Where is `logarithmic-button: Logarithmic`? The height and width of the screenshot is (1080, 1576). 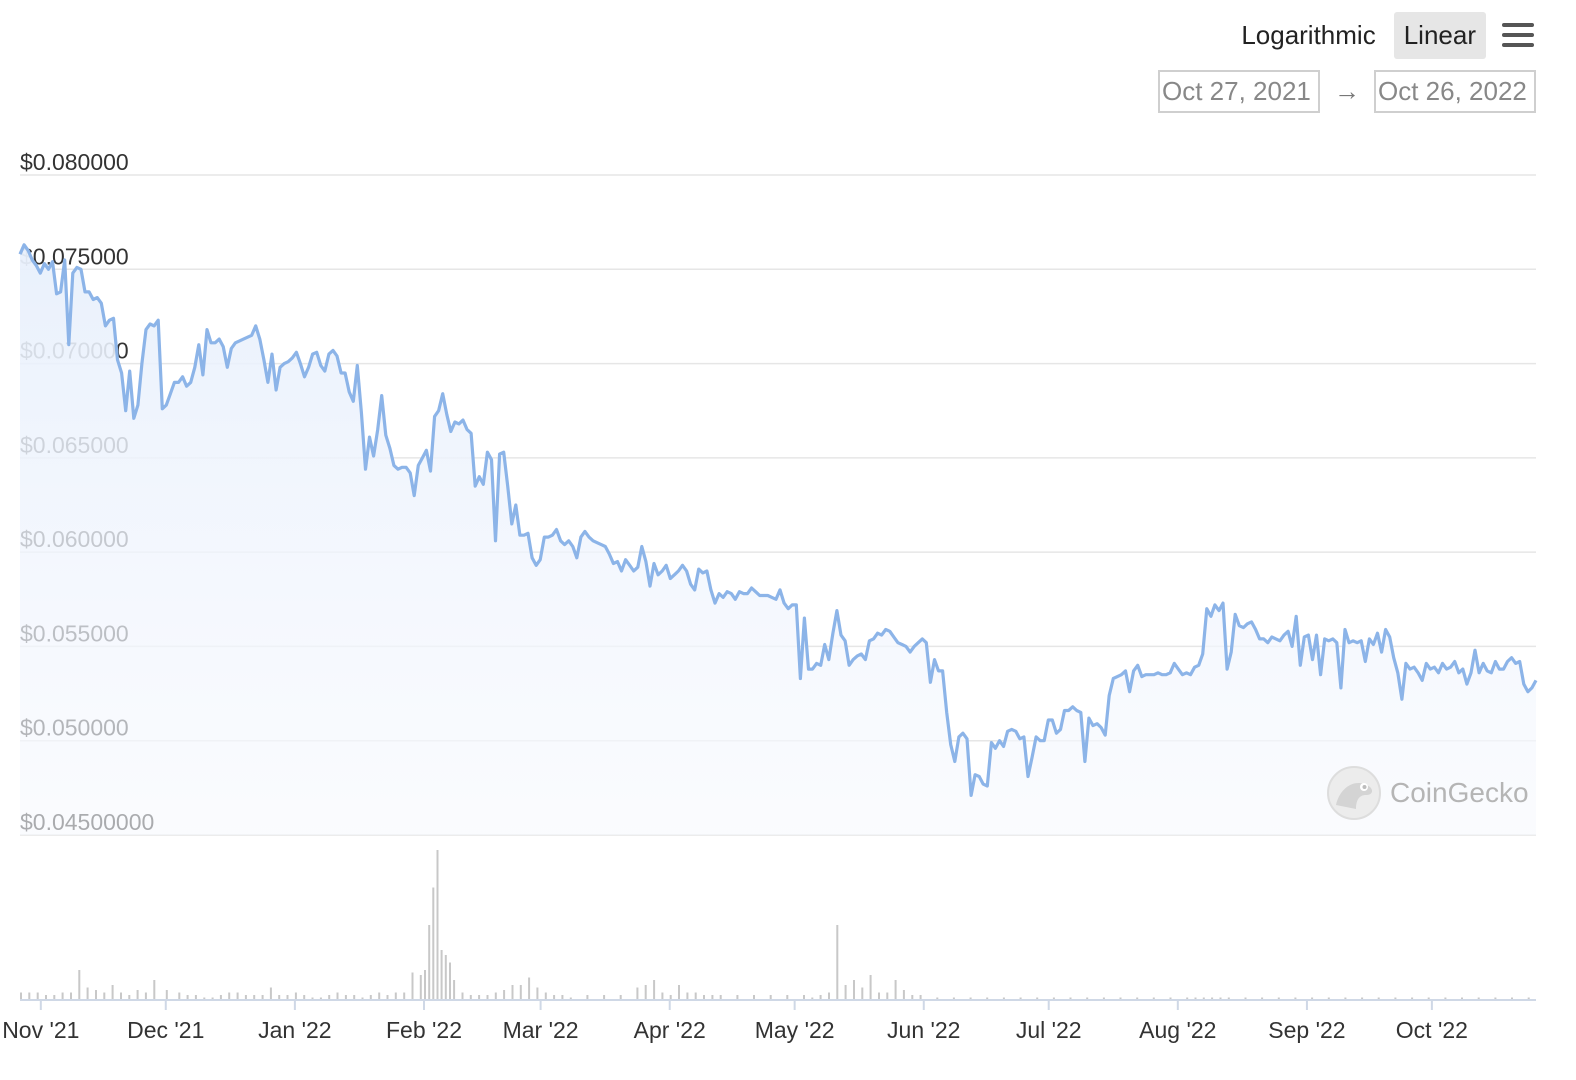 logarithmic-button: Logarithmic is located at coordinates (1308, 34).